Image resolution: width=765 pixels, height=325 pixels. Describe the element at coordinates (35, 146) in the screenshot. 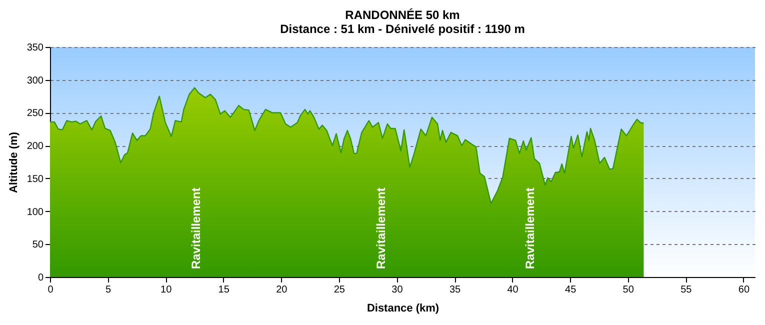

I see `y-tick-label: 200` at that location.